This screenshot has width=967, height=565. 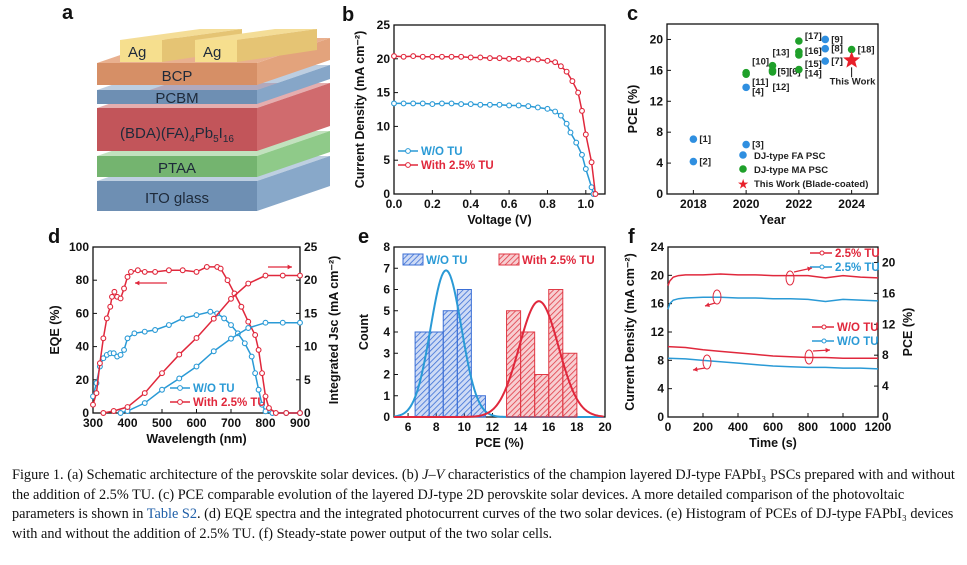 I want to click on point-label: [14], so click(x=813, y=74).